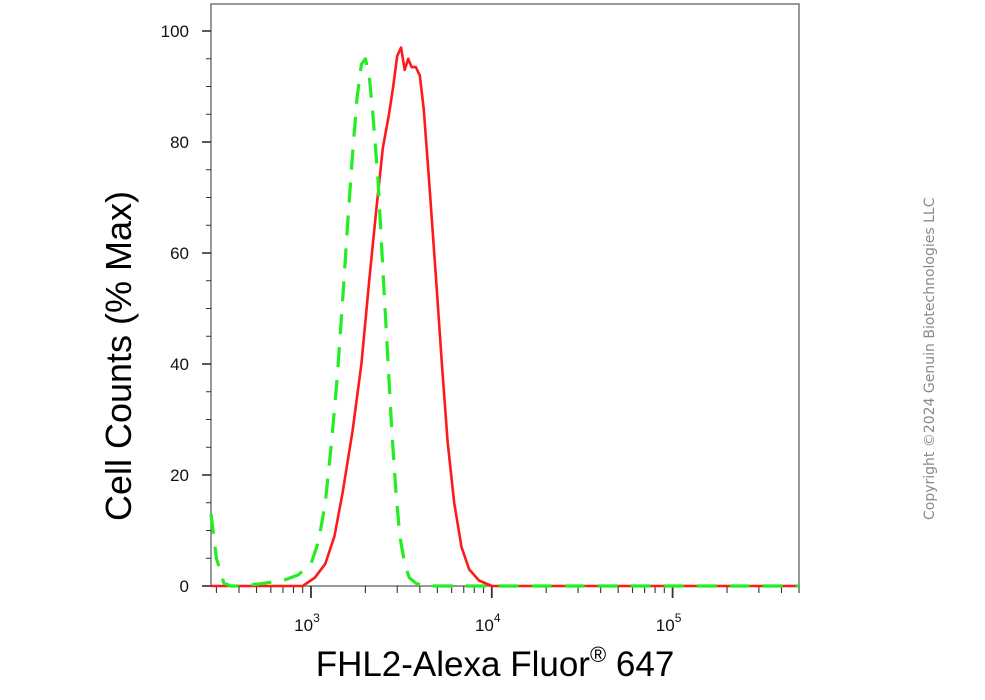 Image resolution: width=985 pixels, height=700 pixels. What do you see at coordinates (488, 623) in the screenshot?
I see `x-tick-label: 10⁴` at bounding box center [488, 623].